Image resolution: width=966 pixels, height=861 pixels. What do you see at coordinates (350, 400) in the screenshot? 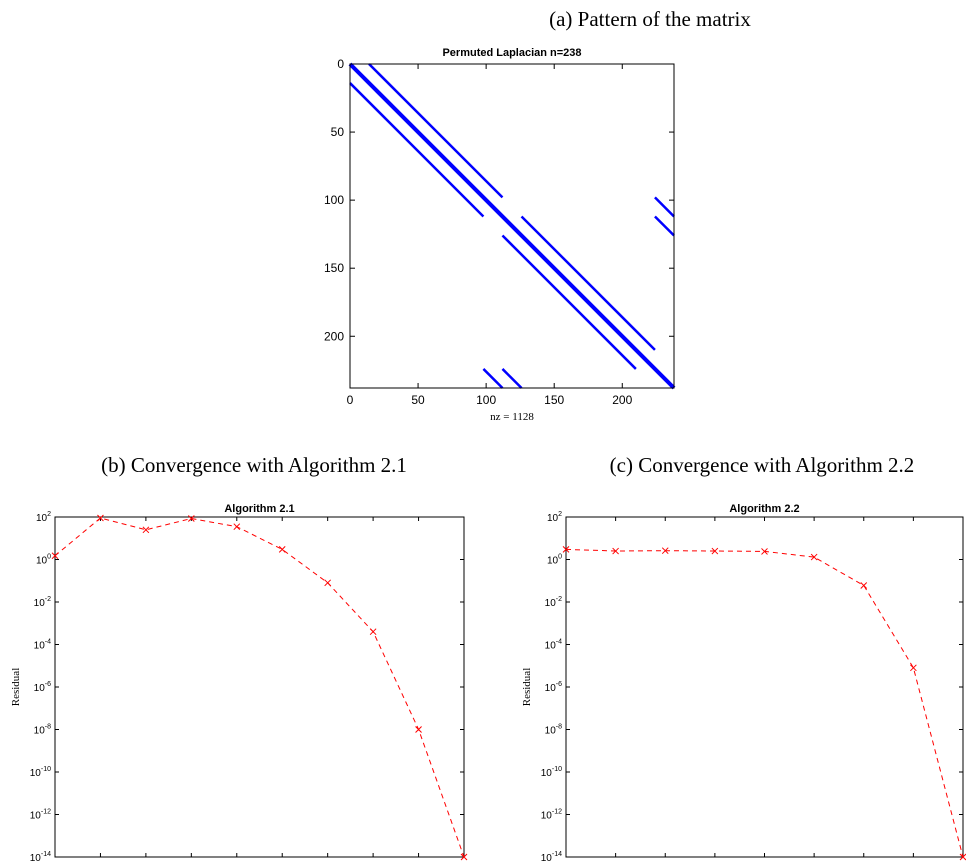
I see `x-tick-label: 0` at bounding box center [350, 400].